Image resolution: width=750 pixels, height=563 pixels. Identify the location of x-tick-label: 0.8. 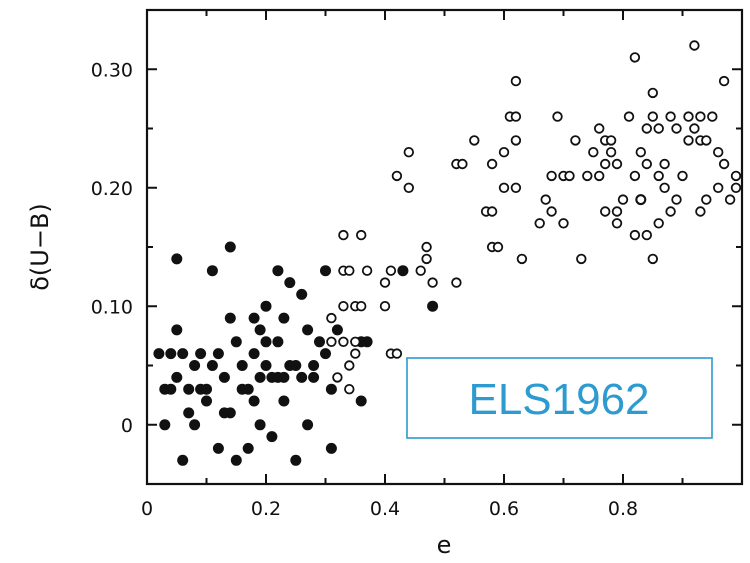
(623, 509).